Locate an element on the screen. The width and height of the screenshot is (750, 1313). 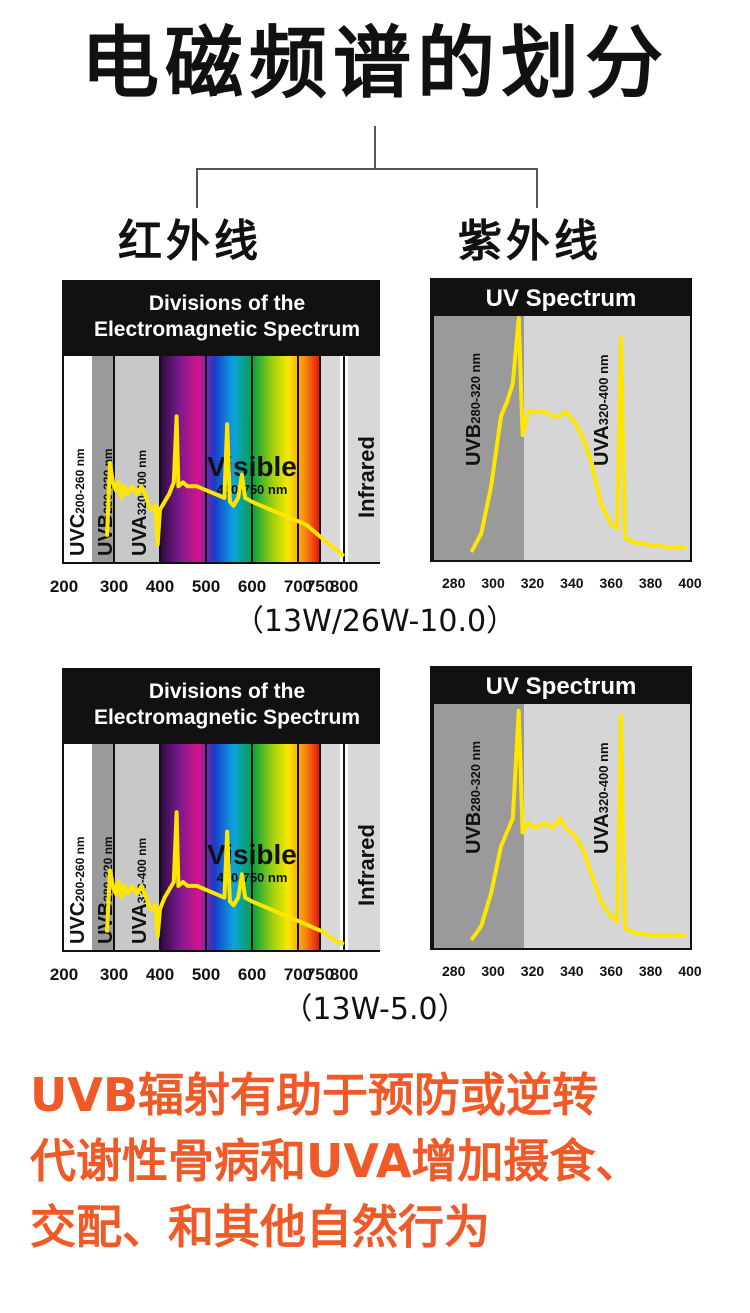
footer-text: UVB辐射有助于预防或逆转 代谢性骨病和UVA增加摄食、 交配、和其他自然行为 is located at coordinates (380, 1161).